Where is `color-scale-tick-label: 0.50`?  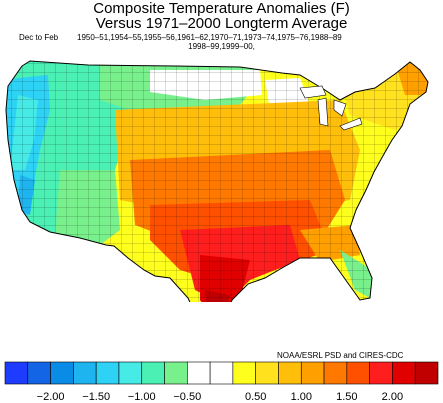 color-scale-tick-label: 0.50 is located at coordinates (255, 397).